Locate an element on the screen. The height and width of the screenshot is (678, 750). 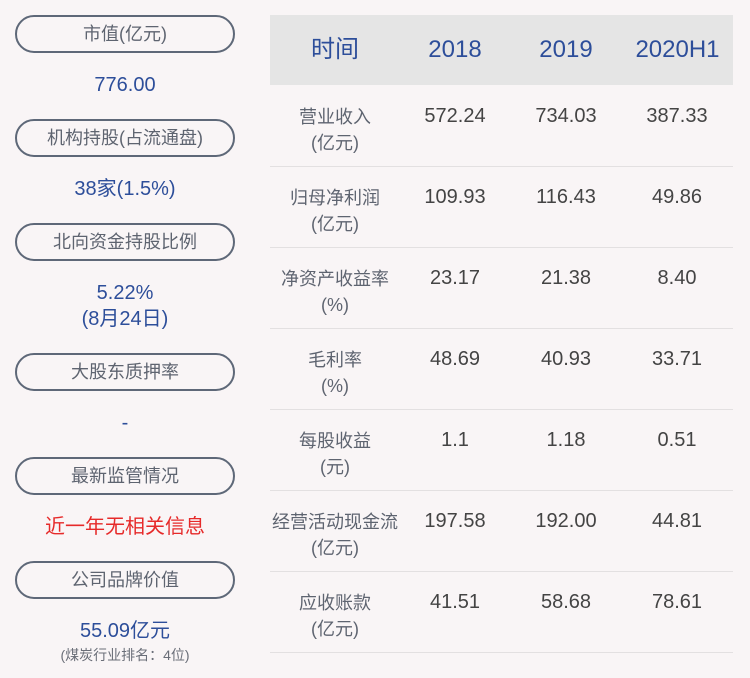
market-cap-value: 776.00 is located at coordinates (125, 85).